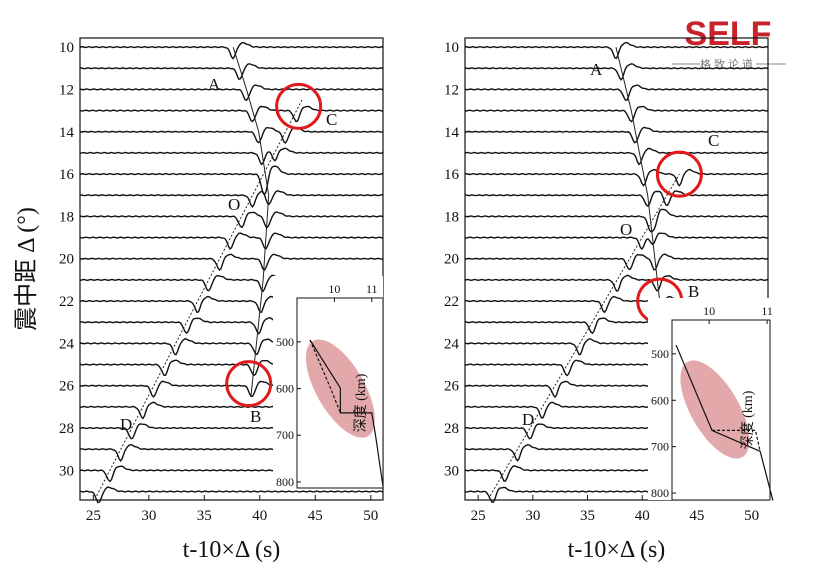  What do you see at coordinates (451, 260) in the screenshot?
I see `y-tick-label: 20` at bounding box center [451, 260].